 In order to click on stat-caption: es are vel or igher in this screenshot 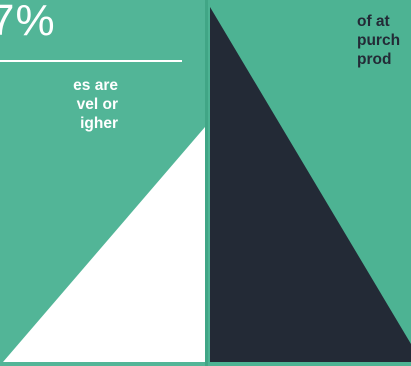, I will do `click(59, 104)`.